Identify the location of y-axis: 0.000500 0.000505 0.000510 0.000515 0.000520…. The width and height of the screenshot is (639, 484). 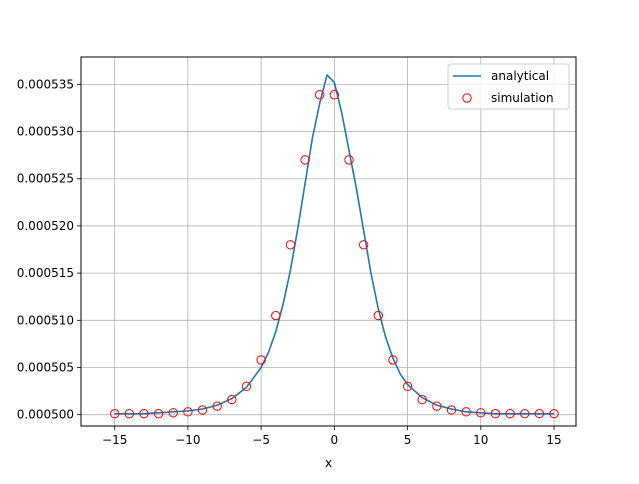
(49, 249).